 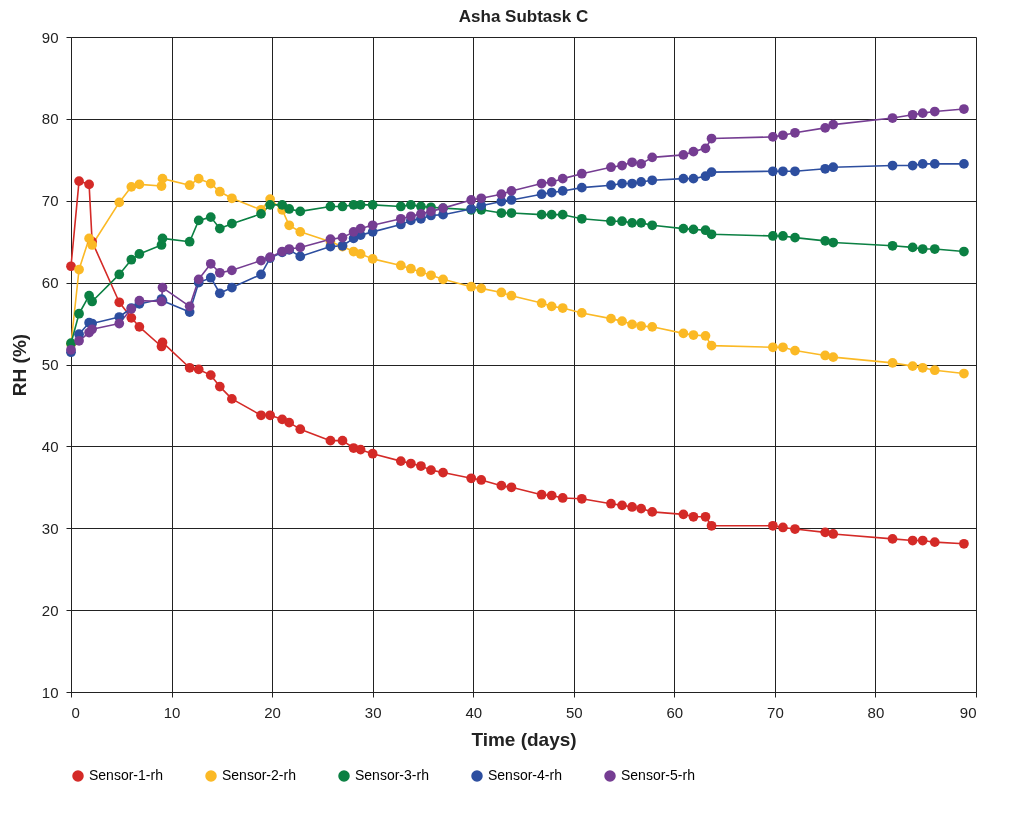 I want to click on x-tick-label: 20, so click(x=272, y=712).